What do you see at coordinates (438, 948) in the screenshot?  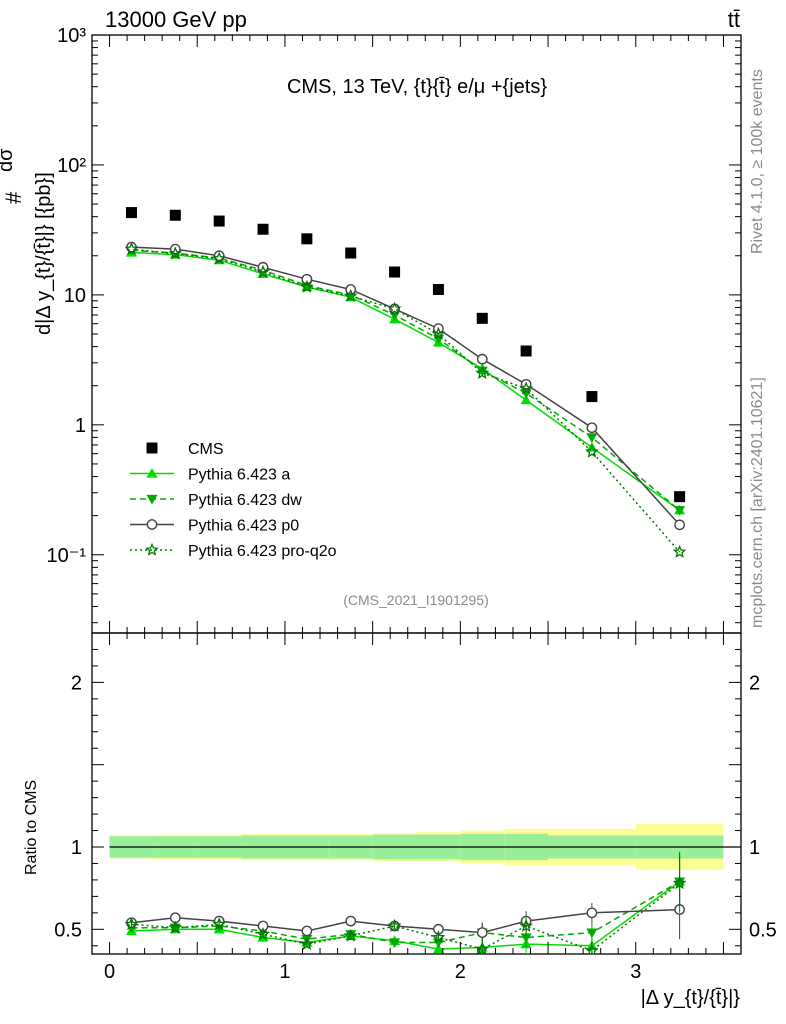 I see `ratio-0-point` at bounding box center [438, 948].